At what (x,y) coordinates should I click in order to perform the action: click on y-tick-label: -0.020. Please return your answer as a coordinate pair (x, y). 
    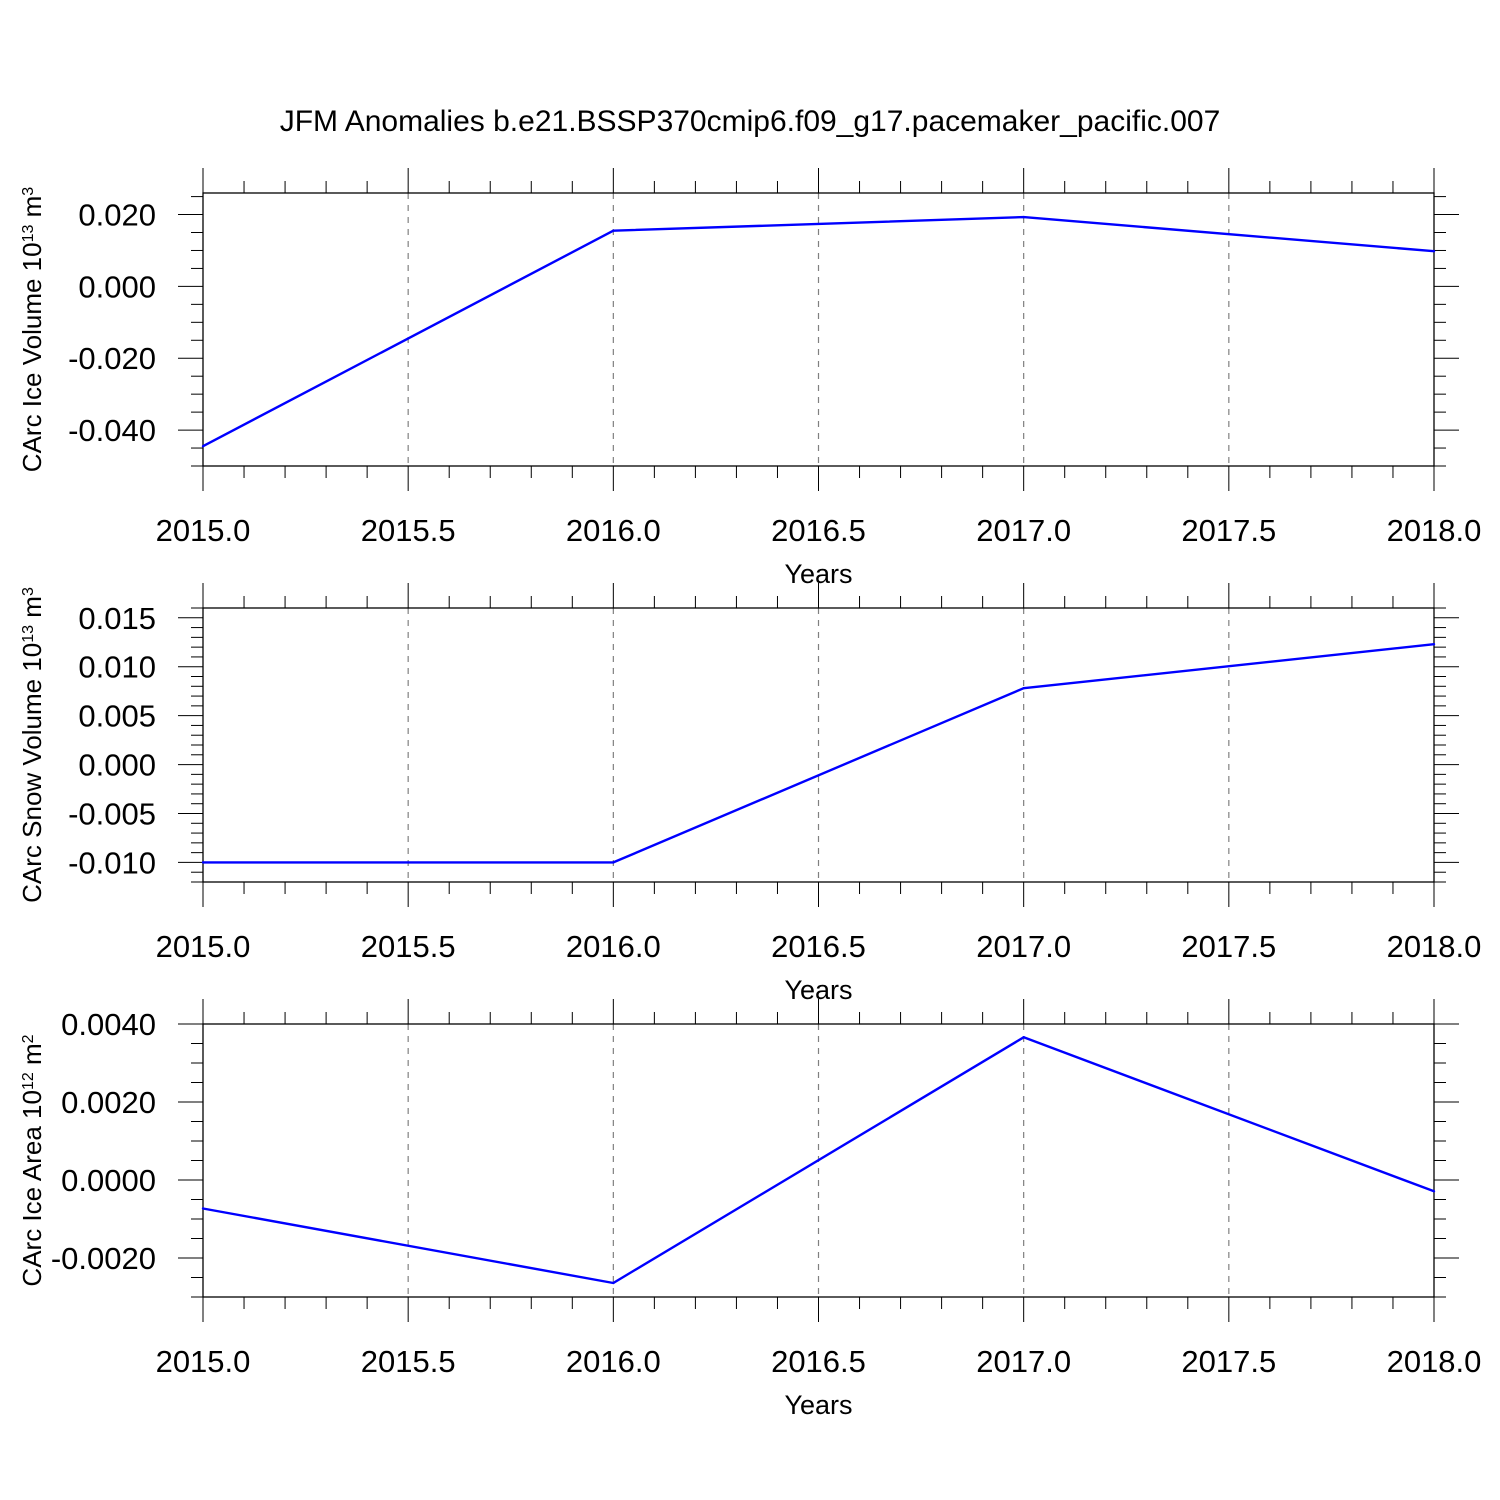
    Looking at the image, I should click on (112, 358).